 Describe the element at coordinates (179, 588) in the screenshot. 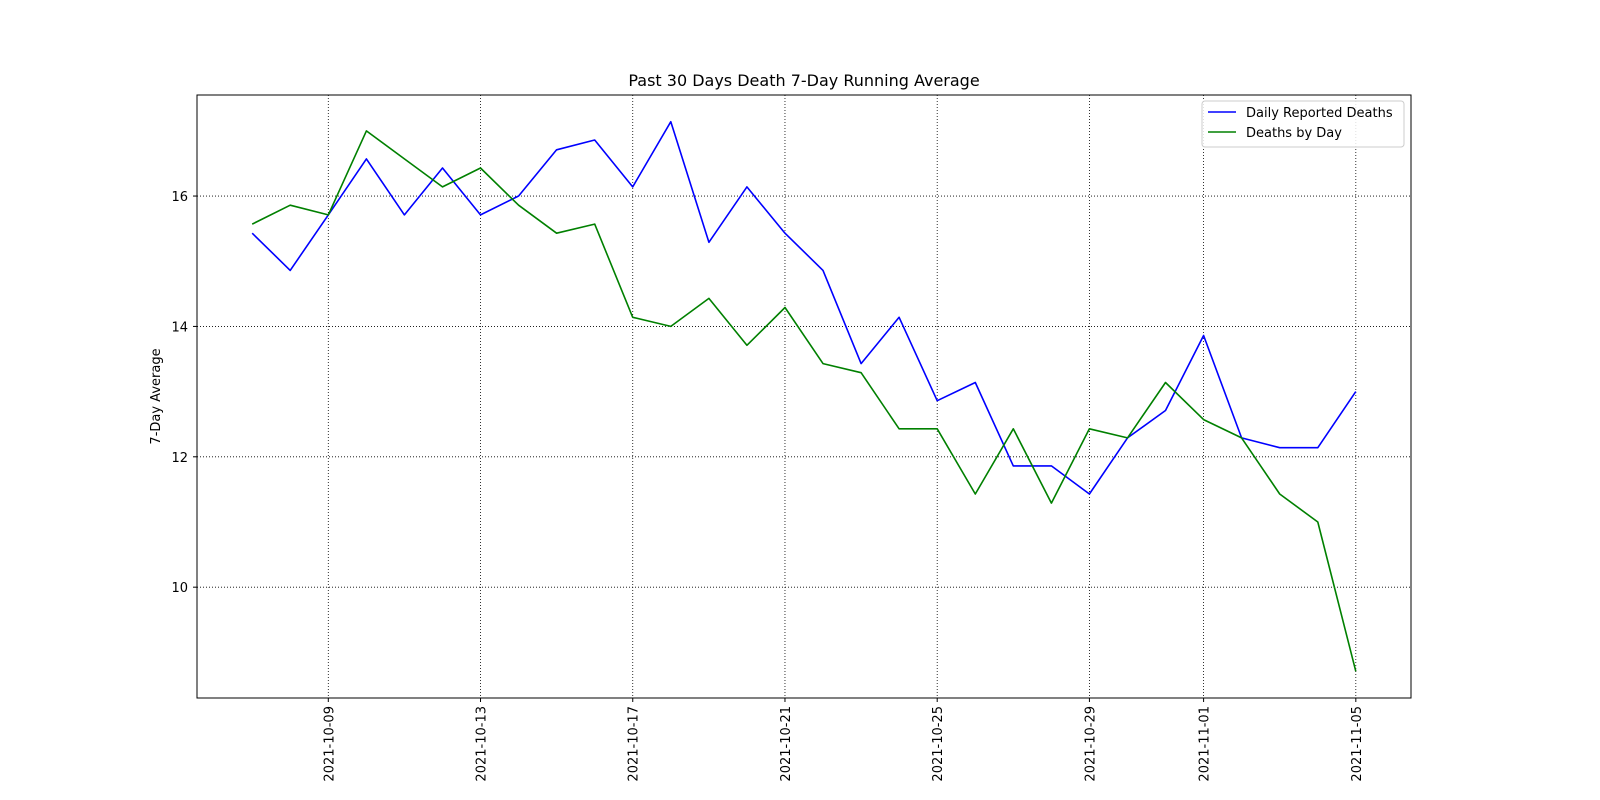

I see `y-tick-label: 10` at that location.